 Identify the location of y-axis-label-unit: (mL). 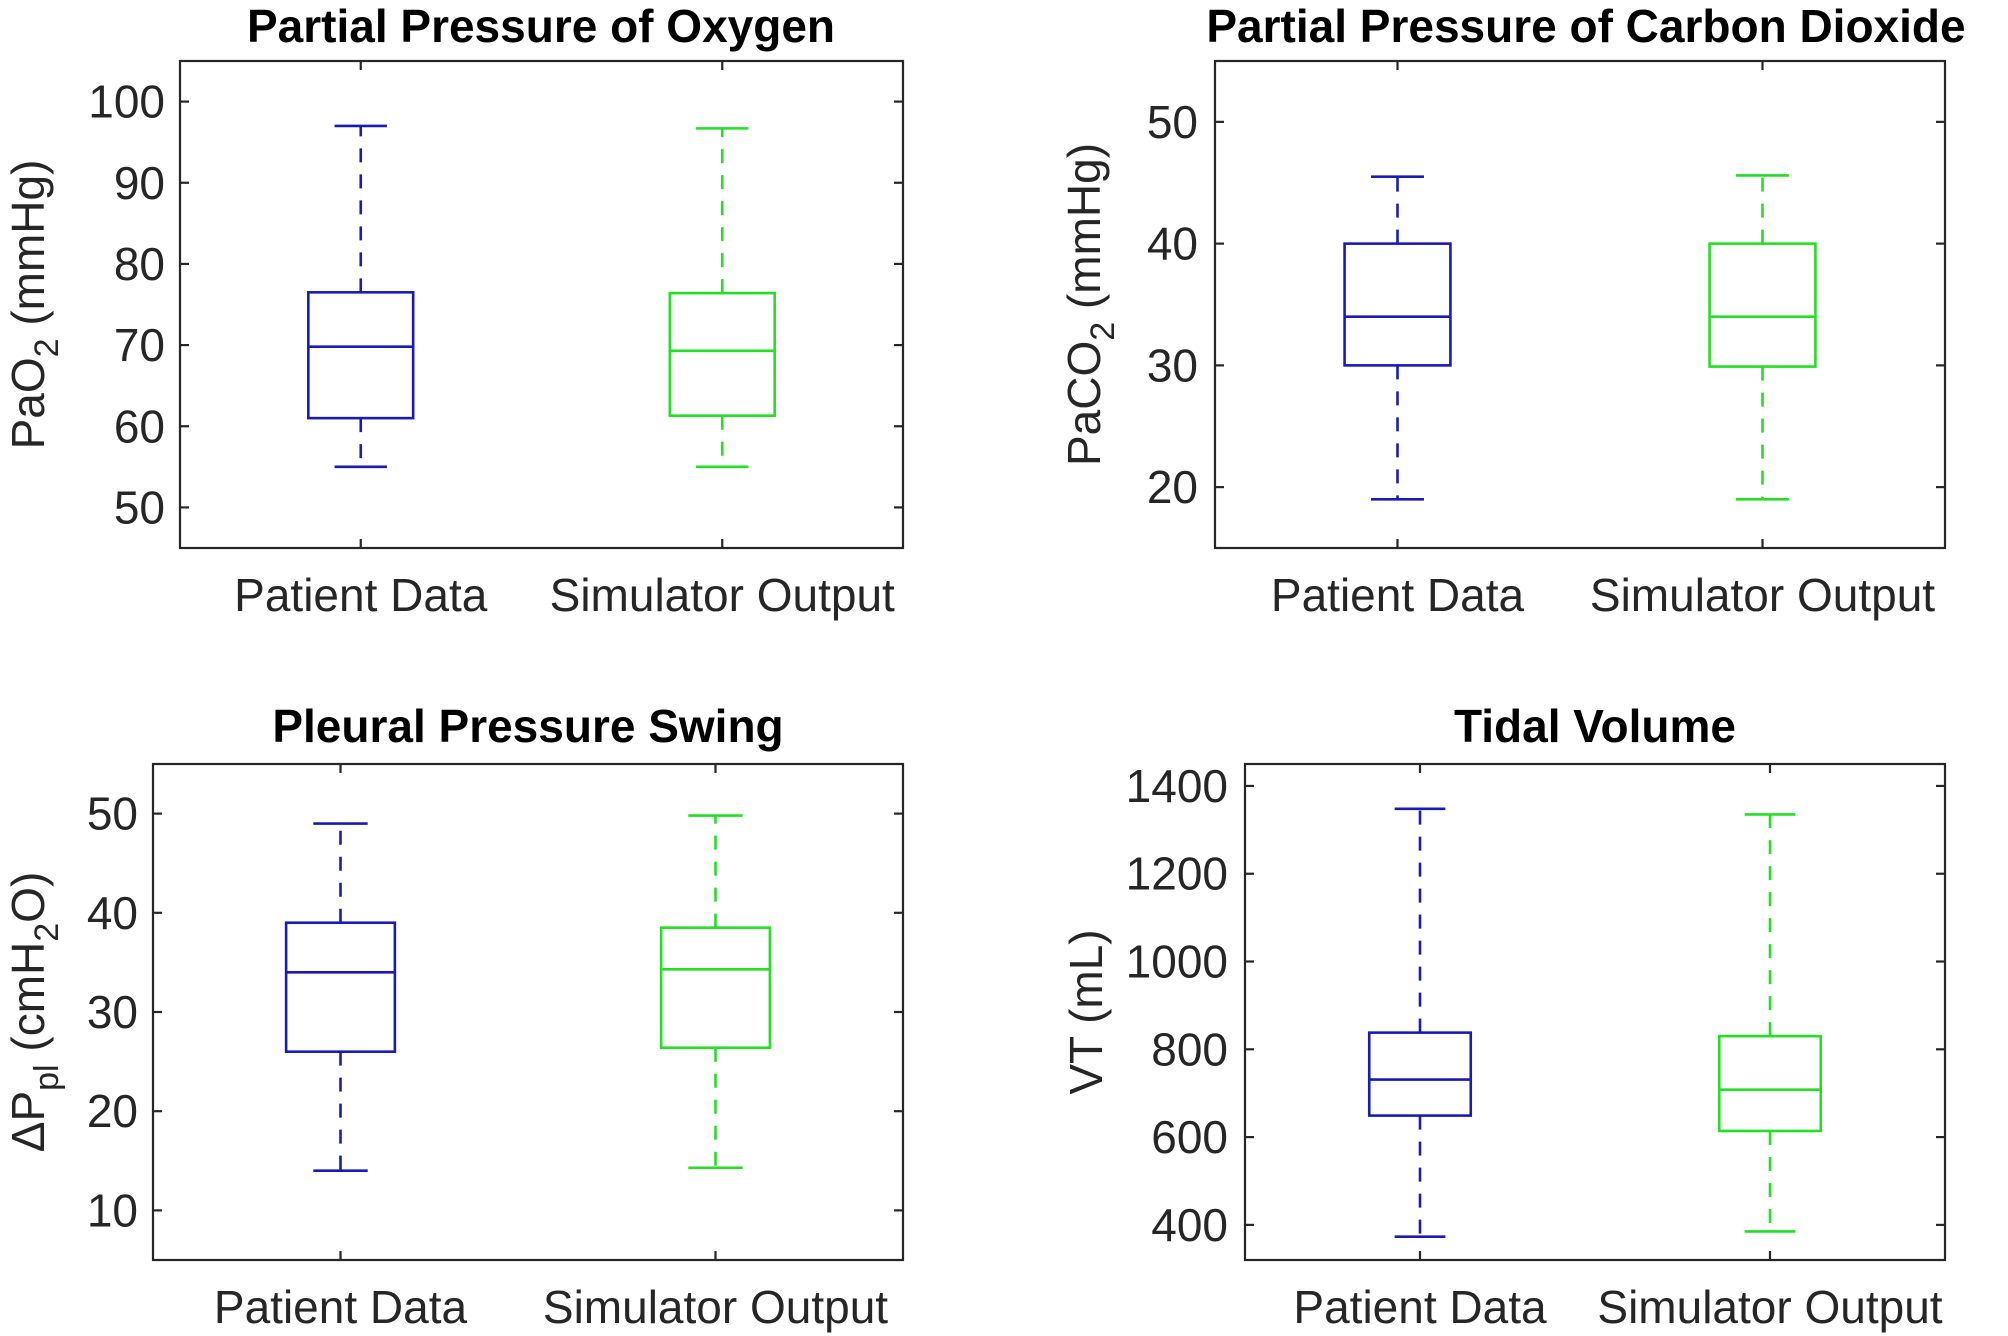
(1086, 982).